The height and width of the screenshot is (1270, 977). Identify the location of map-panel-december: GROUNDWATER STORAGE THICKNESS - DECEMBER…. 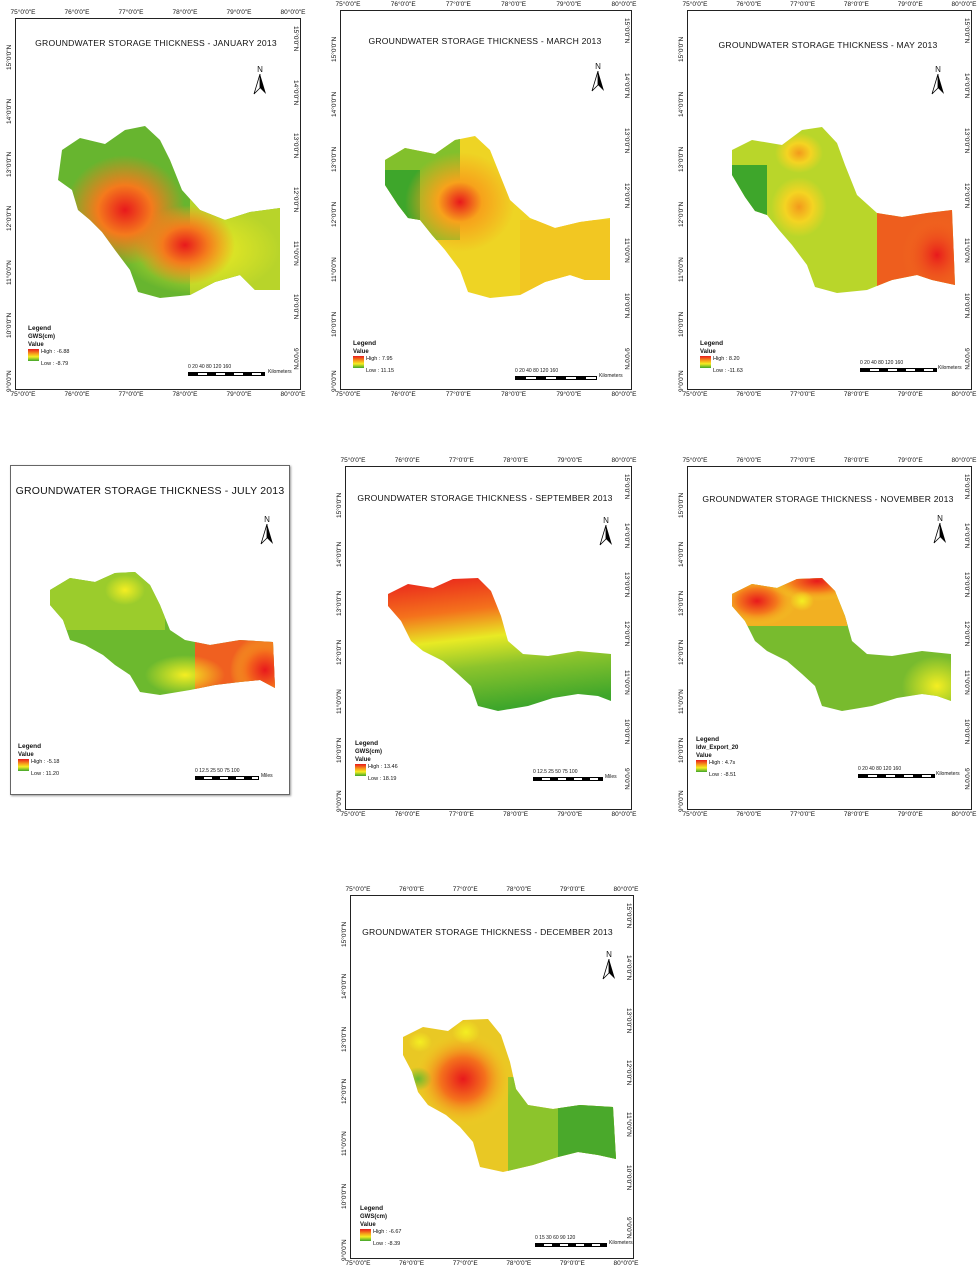
(487, 1071).